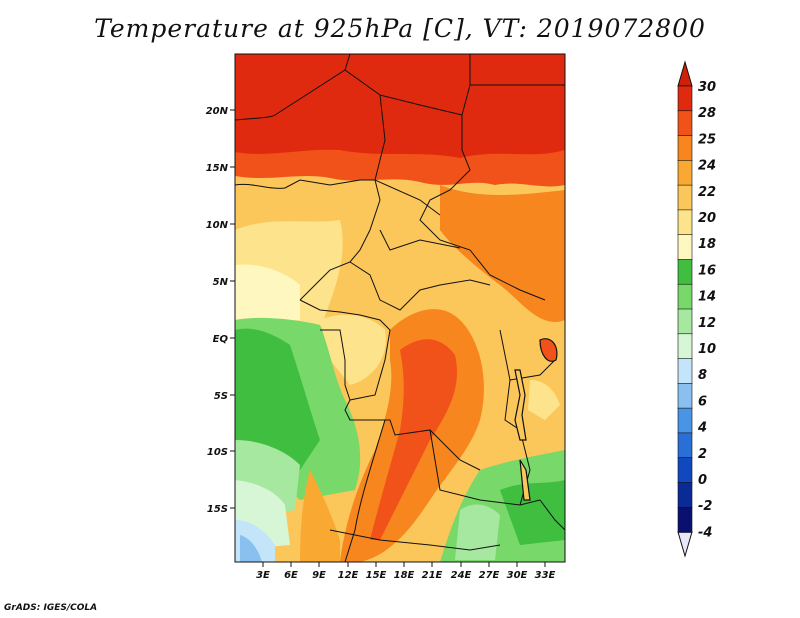 Image resolution: width=800 pixels, height=618 pixels. Describe the element at coordinates (263, 575) in the screenshot. I see `lon-label-3e: 3E` at that location.